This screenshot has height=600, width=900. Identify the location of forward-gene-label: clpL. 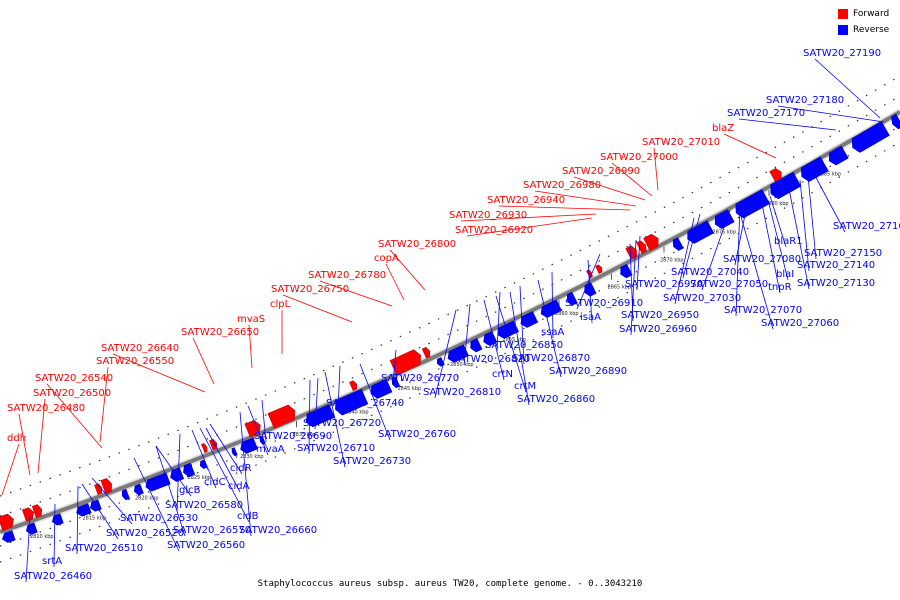
(280, 304).